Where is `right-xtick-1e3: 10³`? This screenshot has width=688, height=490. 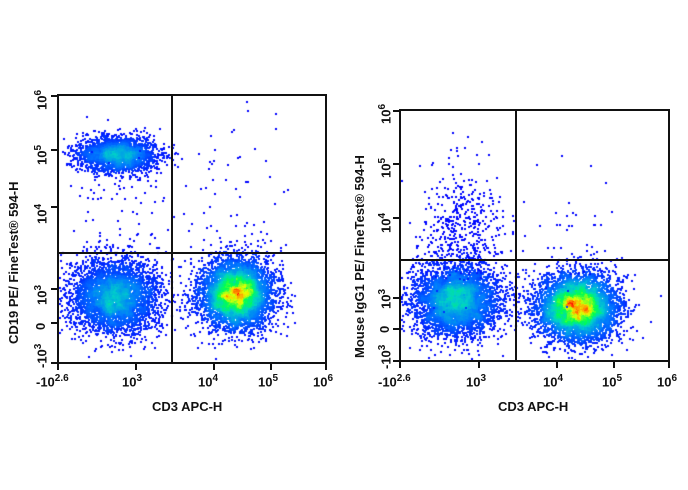 right-xtick-1e3: 10³ is located at coordinates (476, 381).